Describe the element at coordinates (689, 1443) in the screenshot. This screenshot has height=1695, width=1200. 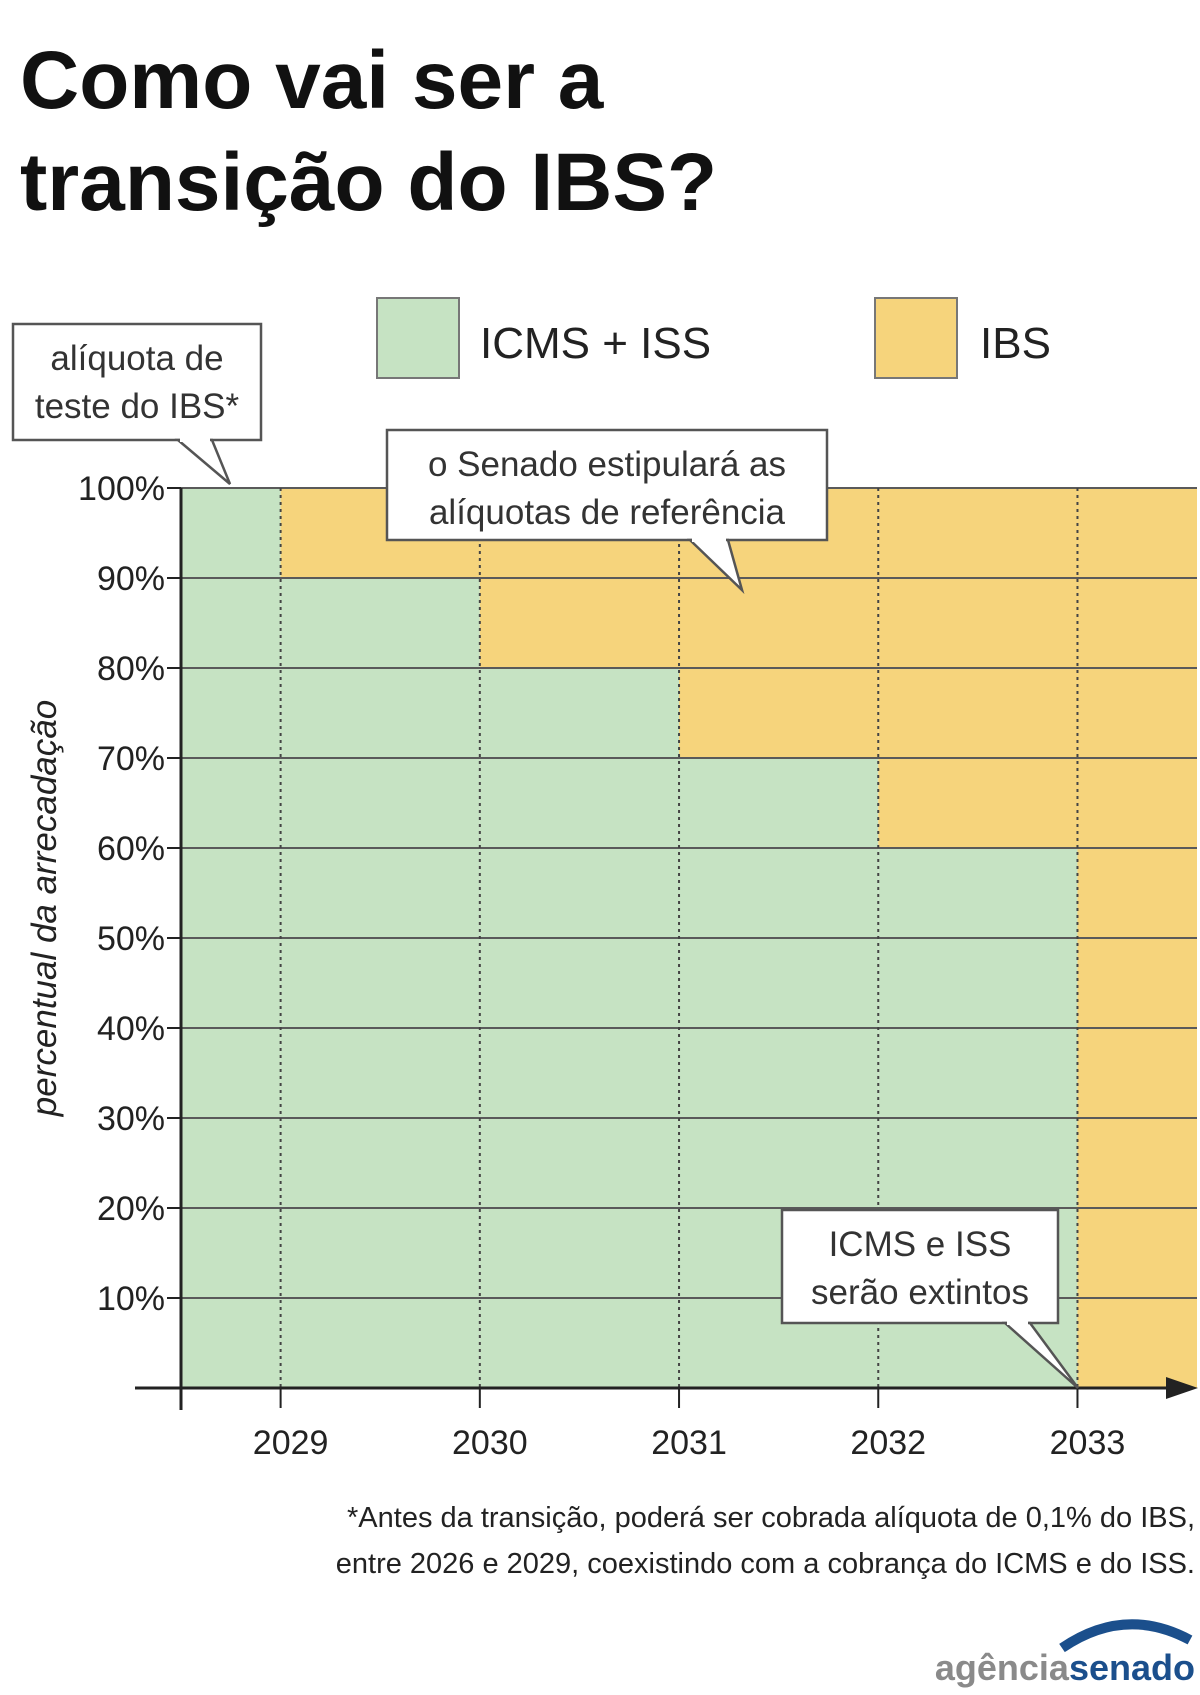
I see `x-tick-label: 2031` at that location.